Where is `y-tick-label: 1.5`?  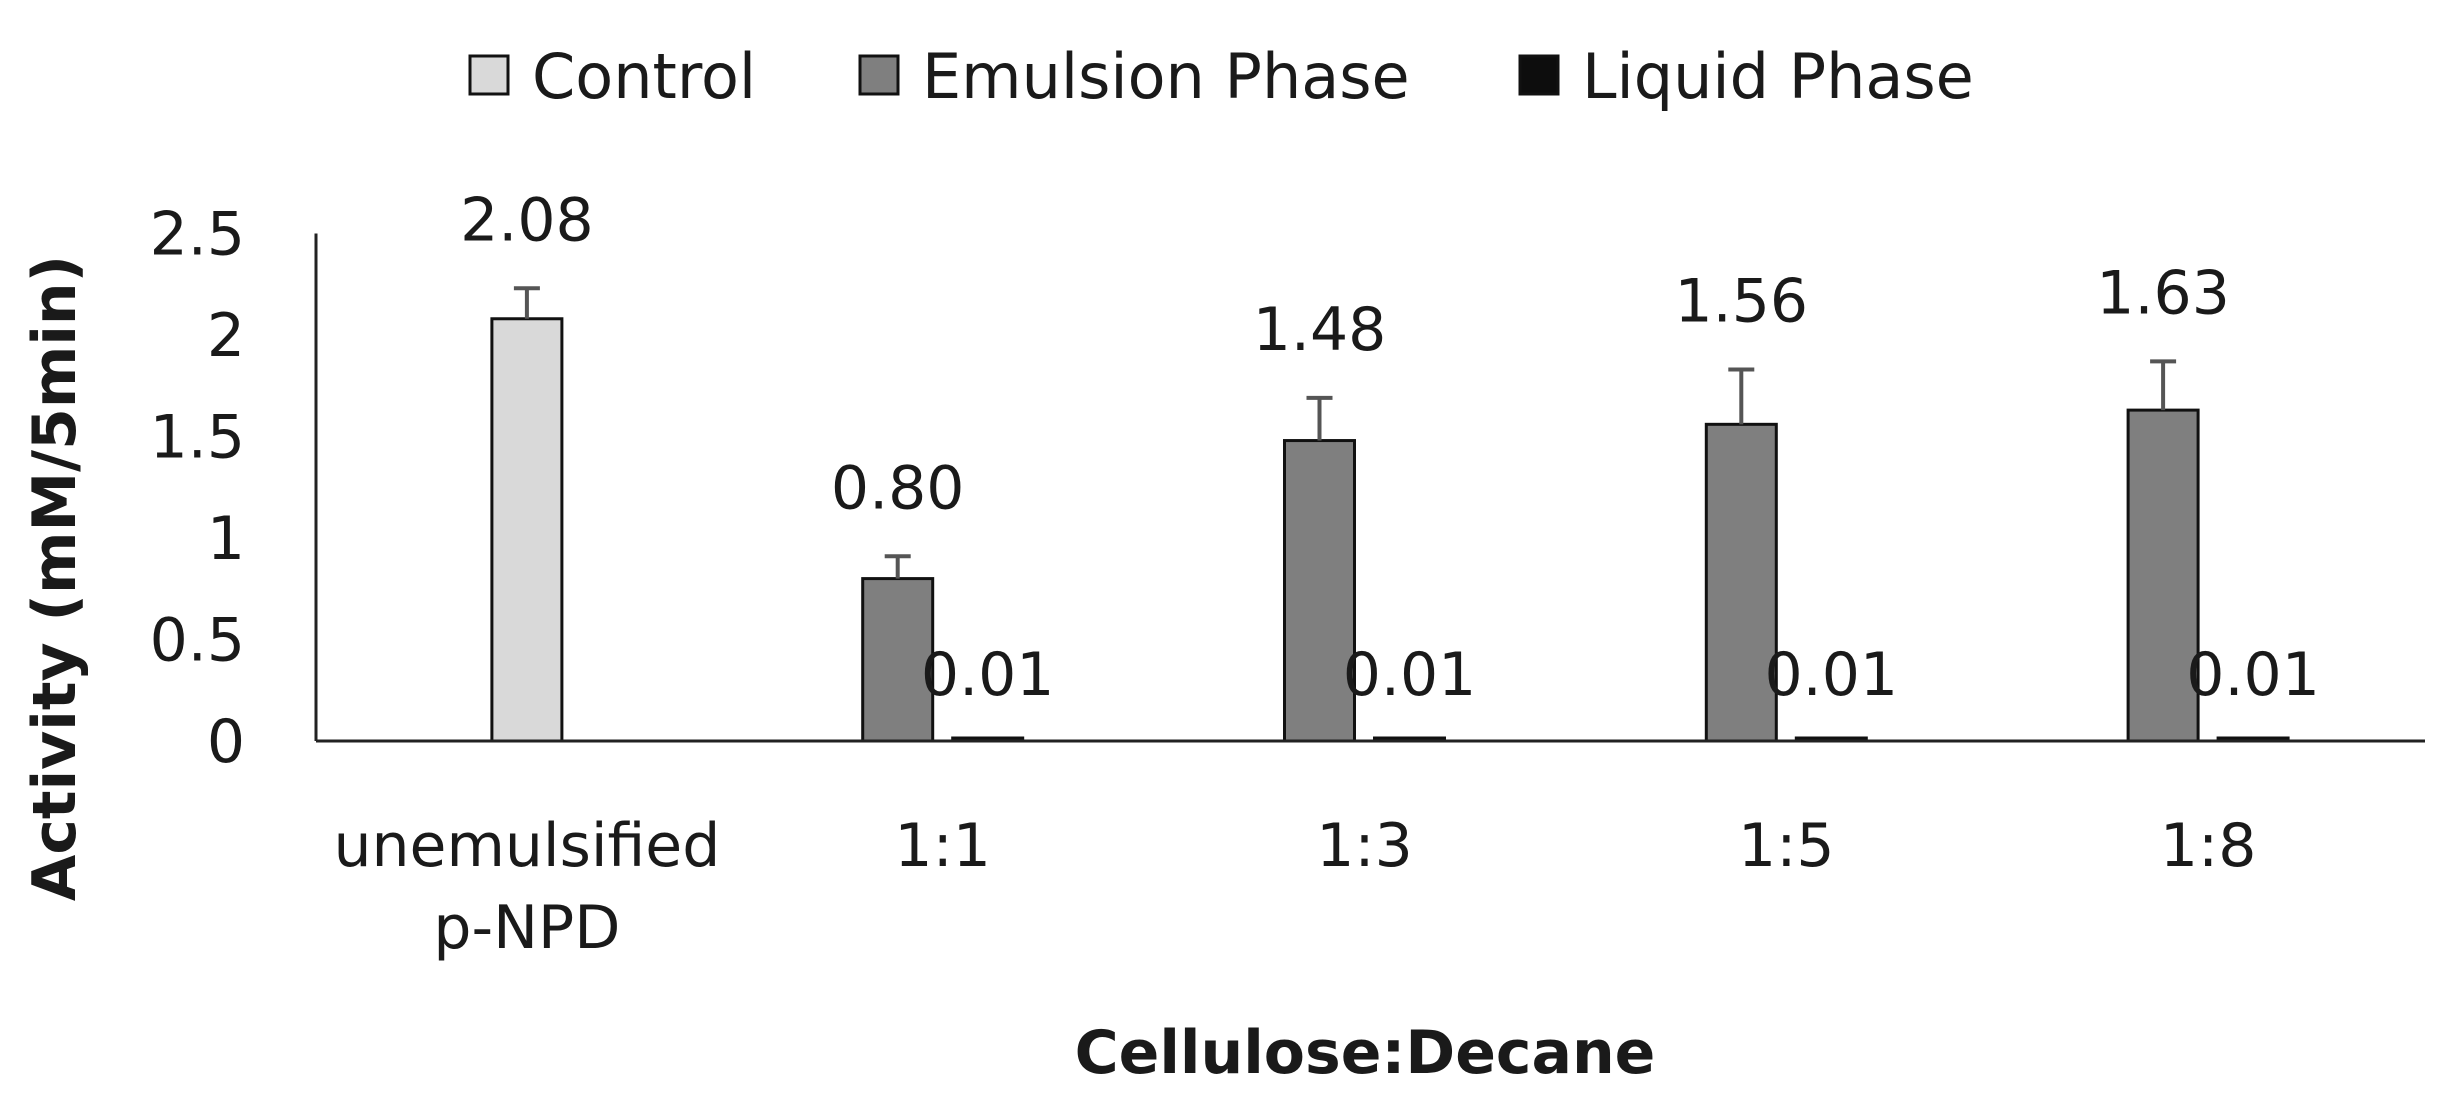
y-tick-label: 1.5 is located at coordinates (197, 438).